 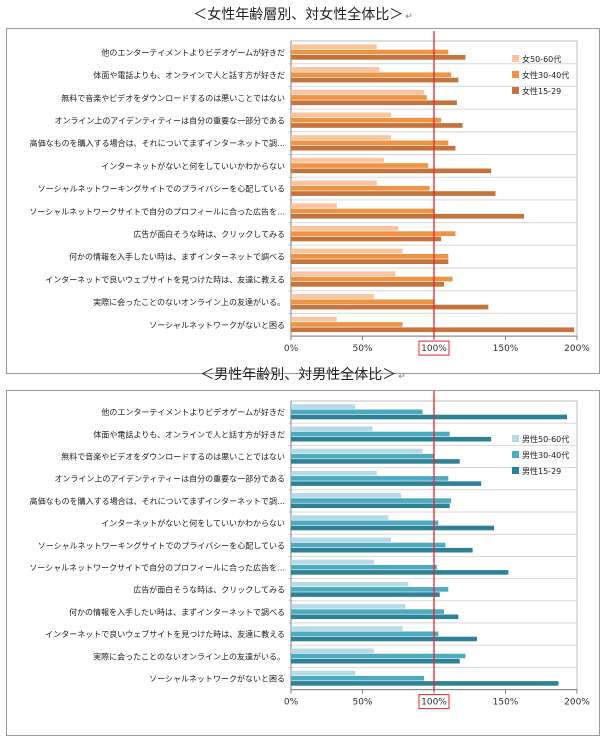 I want to click on male-chart-title-text: ＜男性年齢別、対男性全体比＞, so click(x=298, y=375).